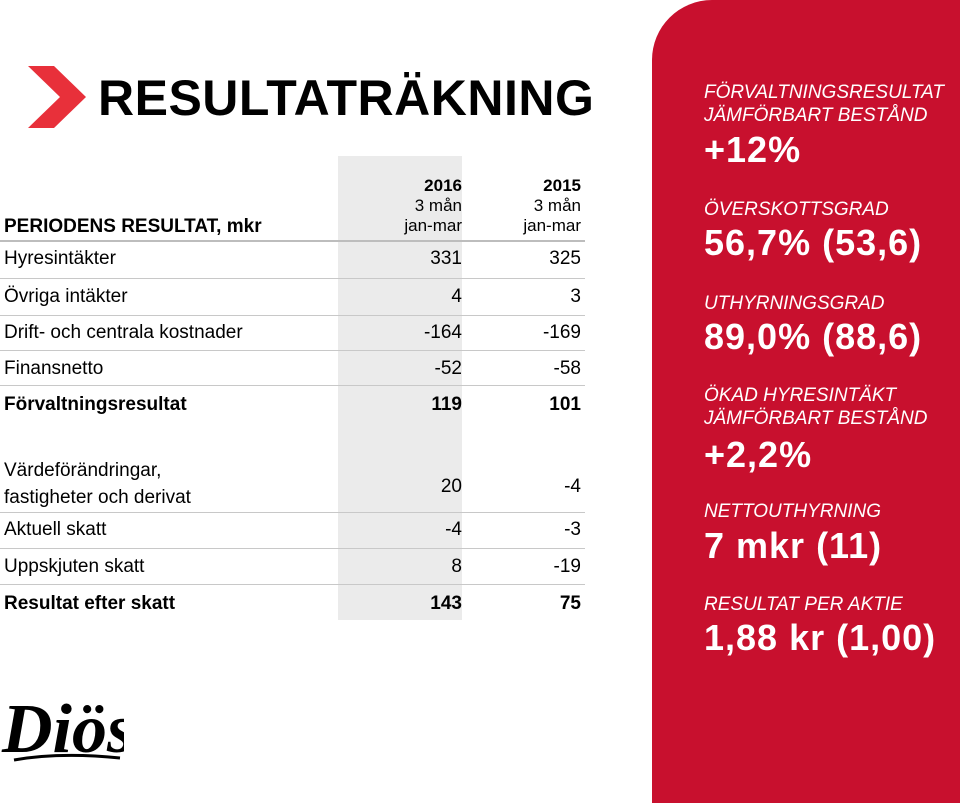  What do you see at coordinates (567, 368) in the screenshot?
I see `value-2015: -58` at bounding box center [567, 368].